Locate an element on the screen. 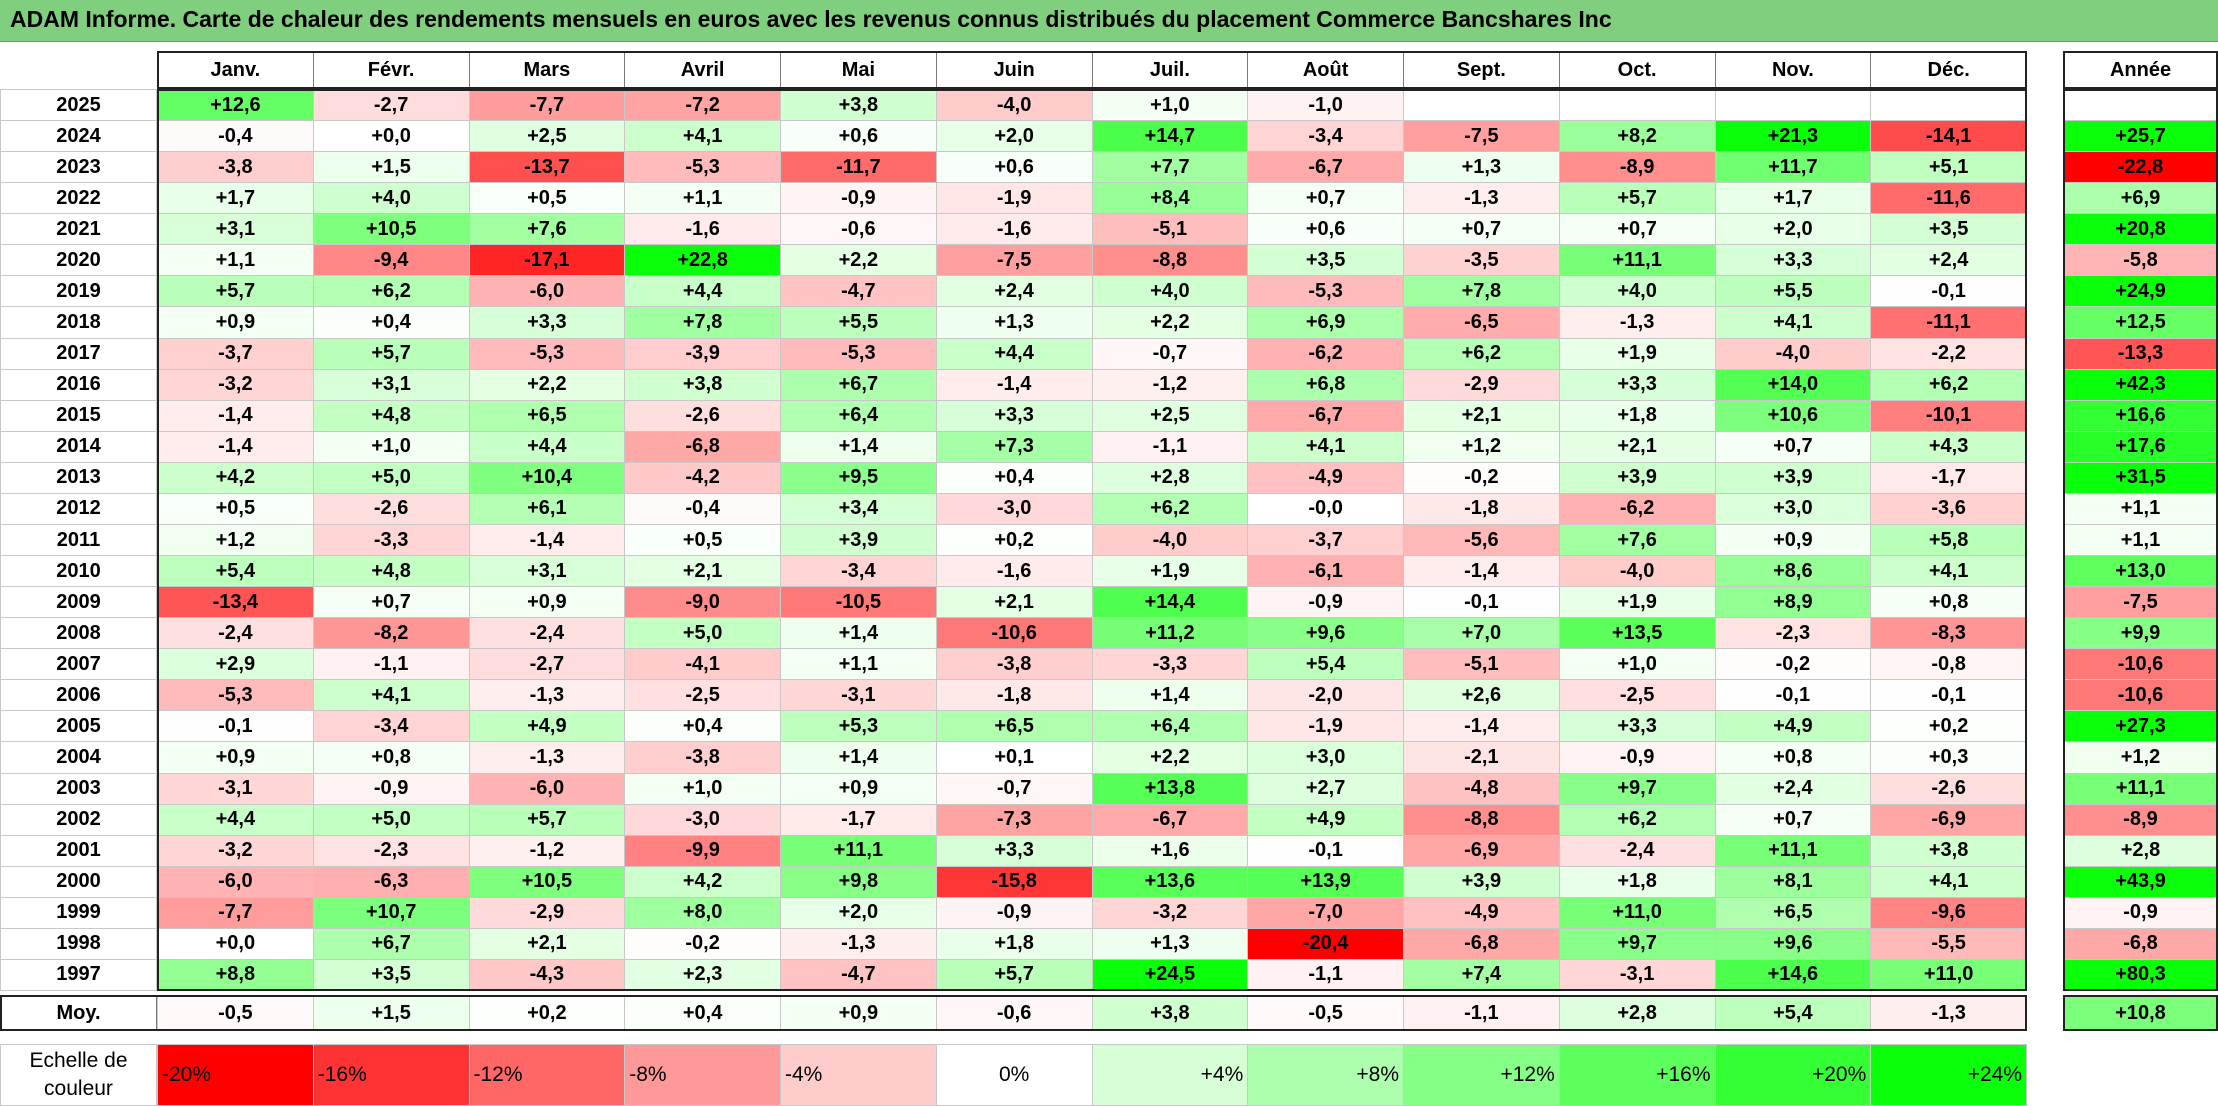 Image resolution: width=2218 pixels, height=1106 pixels. heatmap-cell: -1,8 is located at coordinates (1481, 508).